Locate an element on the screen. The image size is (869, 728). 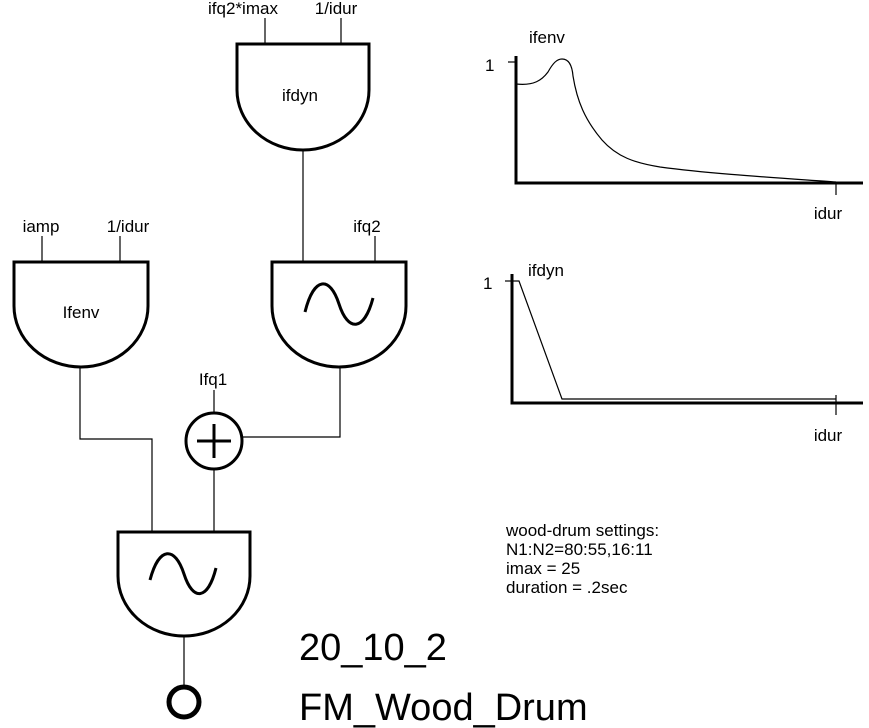
ifenv-envelope-unit: Ifenv is located at coordinates (81, 302).